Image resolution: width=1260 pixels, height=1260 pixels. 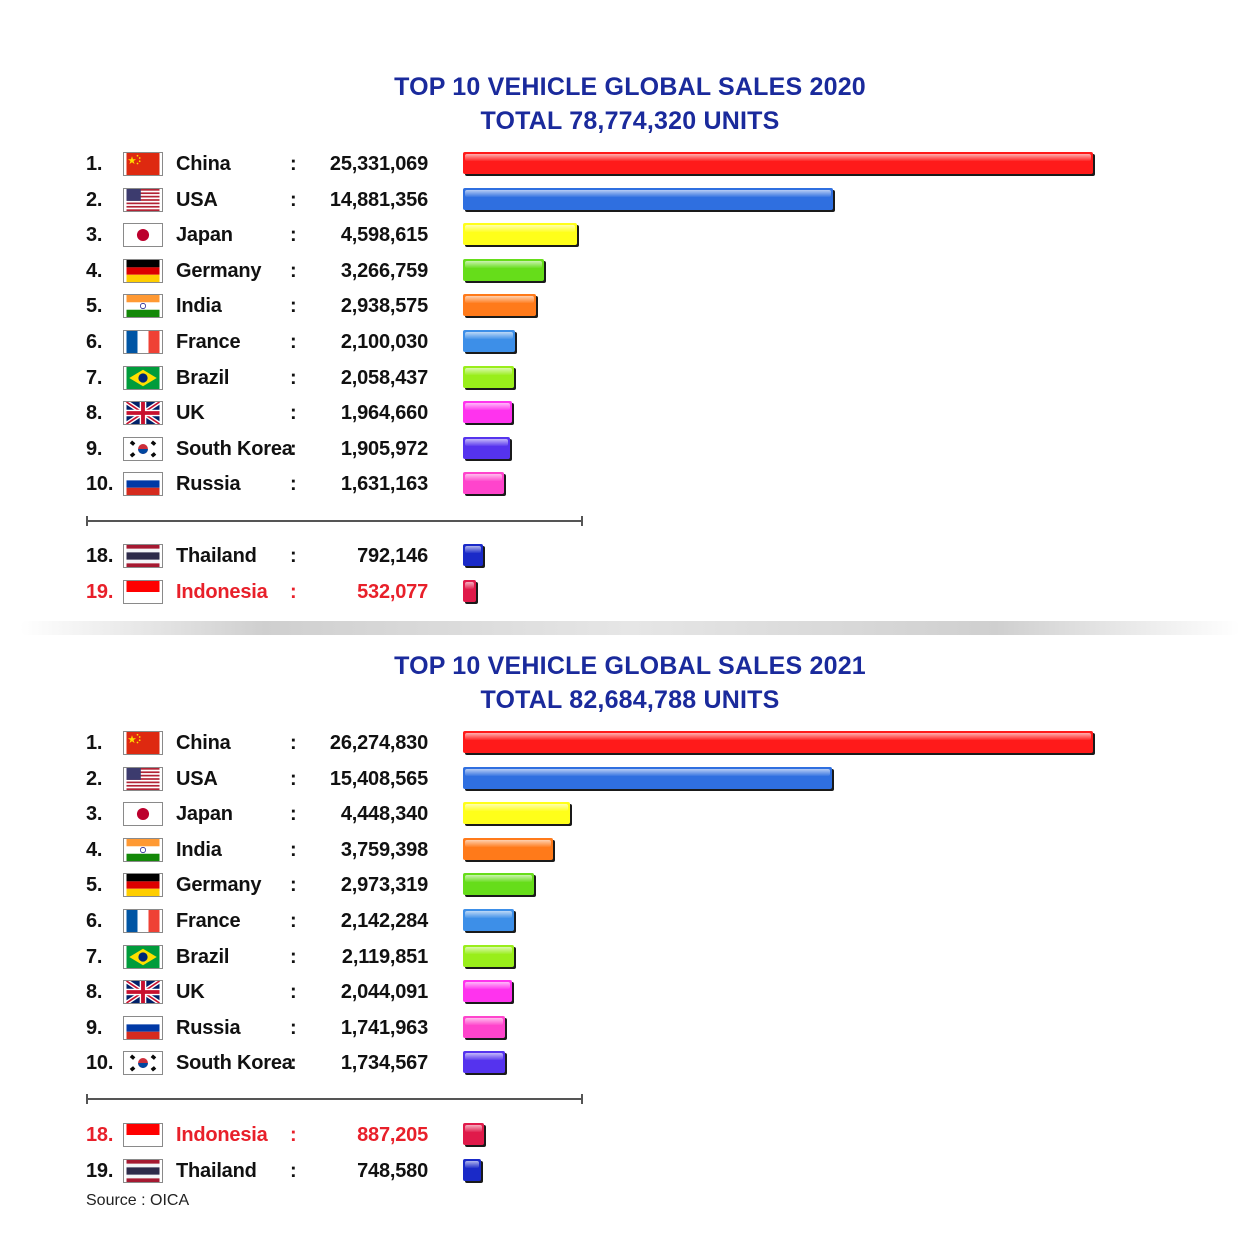 What do you see at coordinates (647, 778) in the screenshot?
I see `bar-usa` at bounding box center [647, 778].